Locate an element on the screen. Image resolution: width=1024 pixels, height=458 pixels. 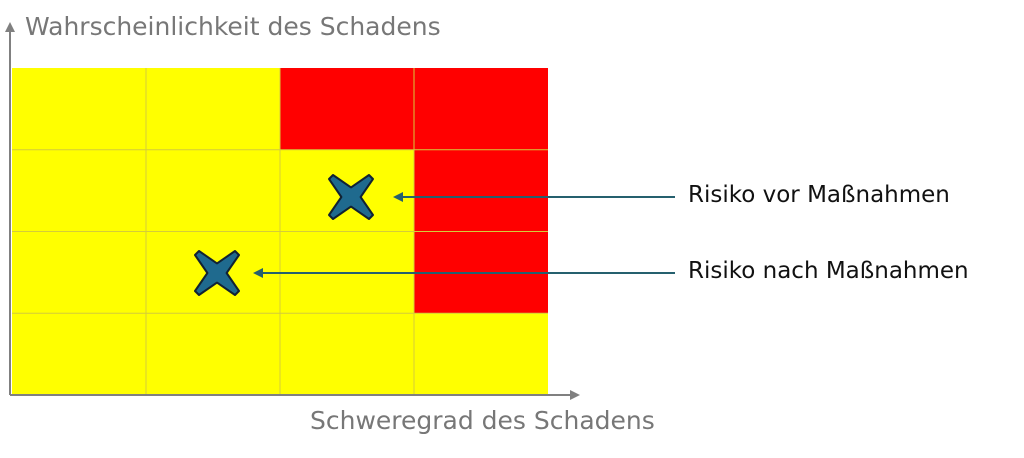
x-axis-arrow-icon is located at coordinates (575, 395).